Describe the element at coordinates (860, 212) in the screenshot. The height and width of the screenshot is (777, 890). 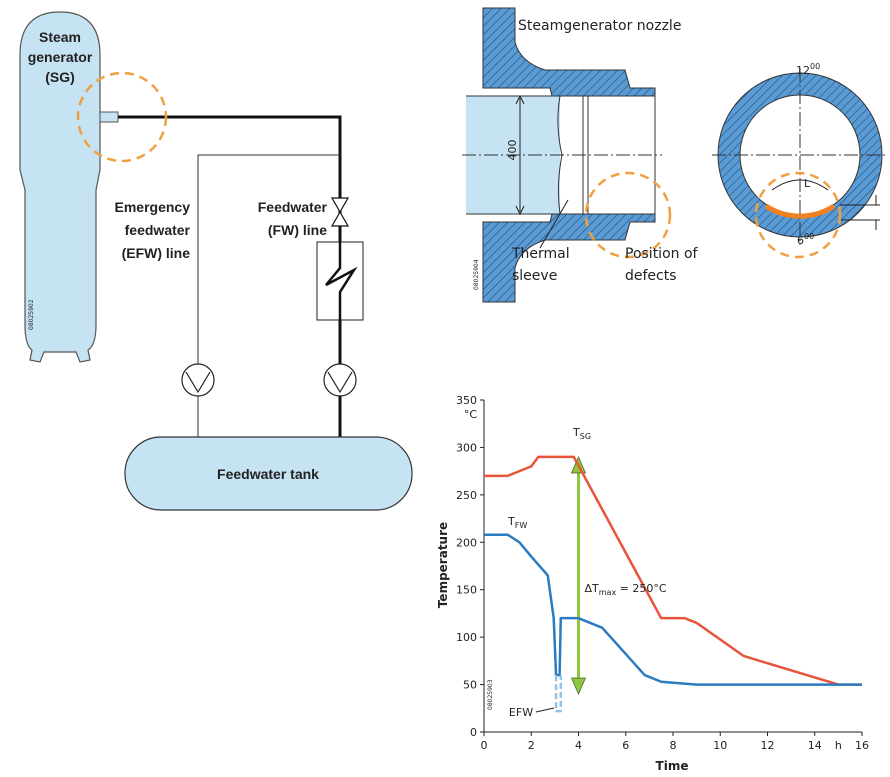
I see `thickness-dim` at that location.